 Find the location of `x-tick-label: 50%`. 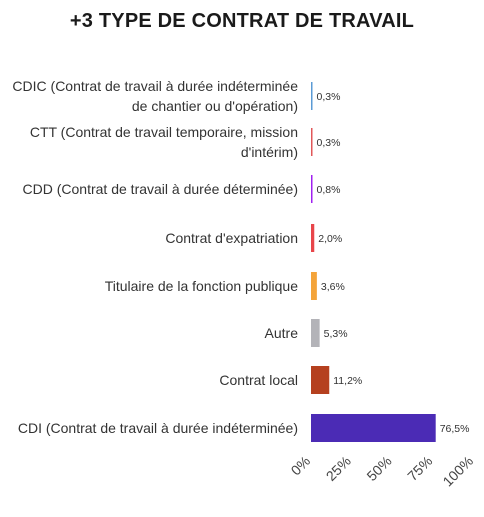

x-tick-label: 50% is located at coordinates (378, 468).